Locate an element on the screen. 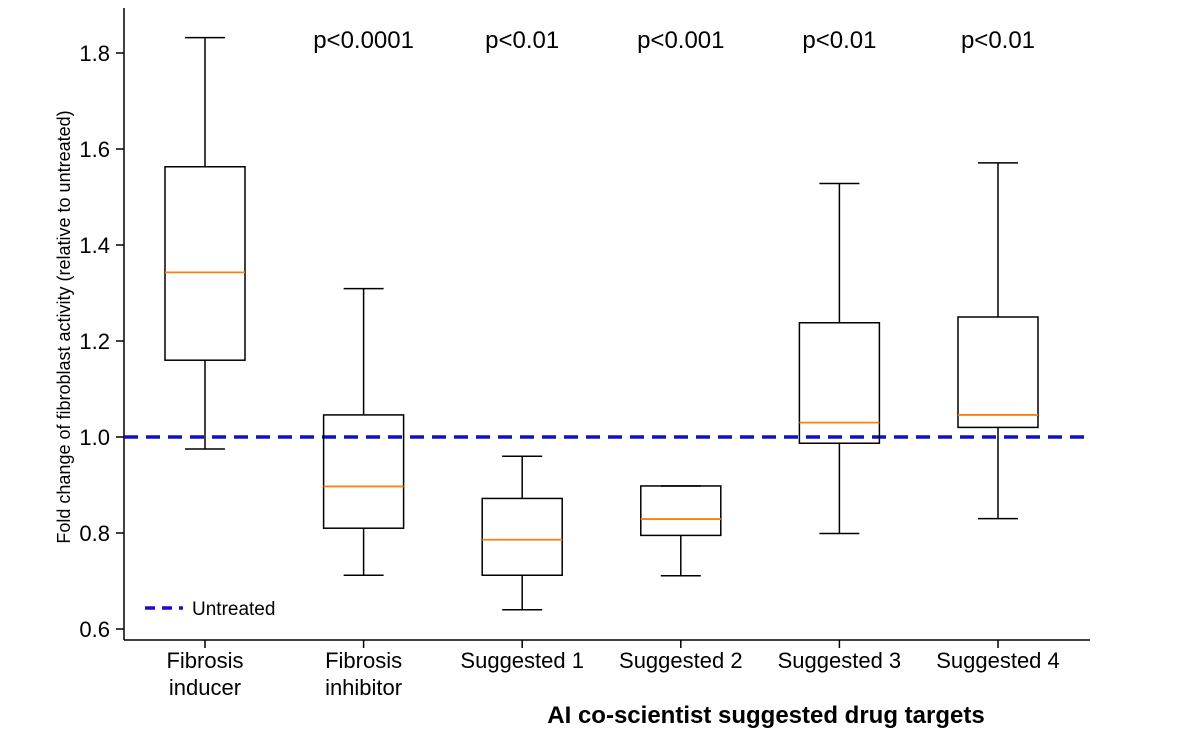  group-caption: AI co-scientist suggested drug targets is located at coordinates (765, 715).